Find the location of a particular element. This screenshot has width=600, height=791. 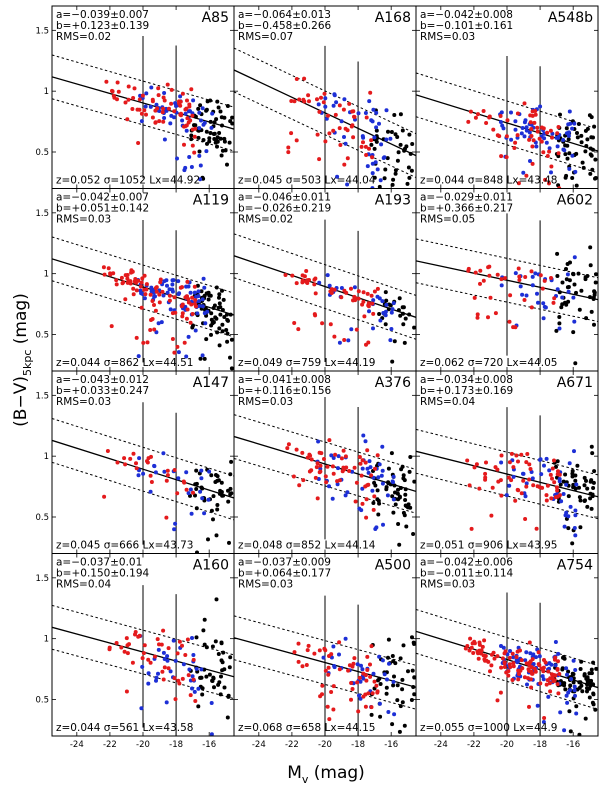

intercept-text: b=−0.101±0.161 is located at coordinates (466, 26).